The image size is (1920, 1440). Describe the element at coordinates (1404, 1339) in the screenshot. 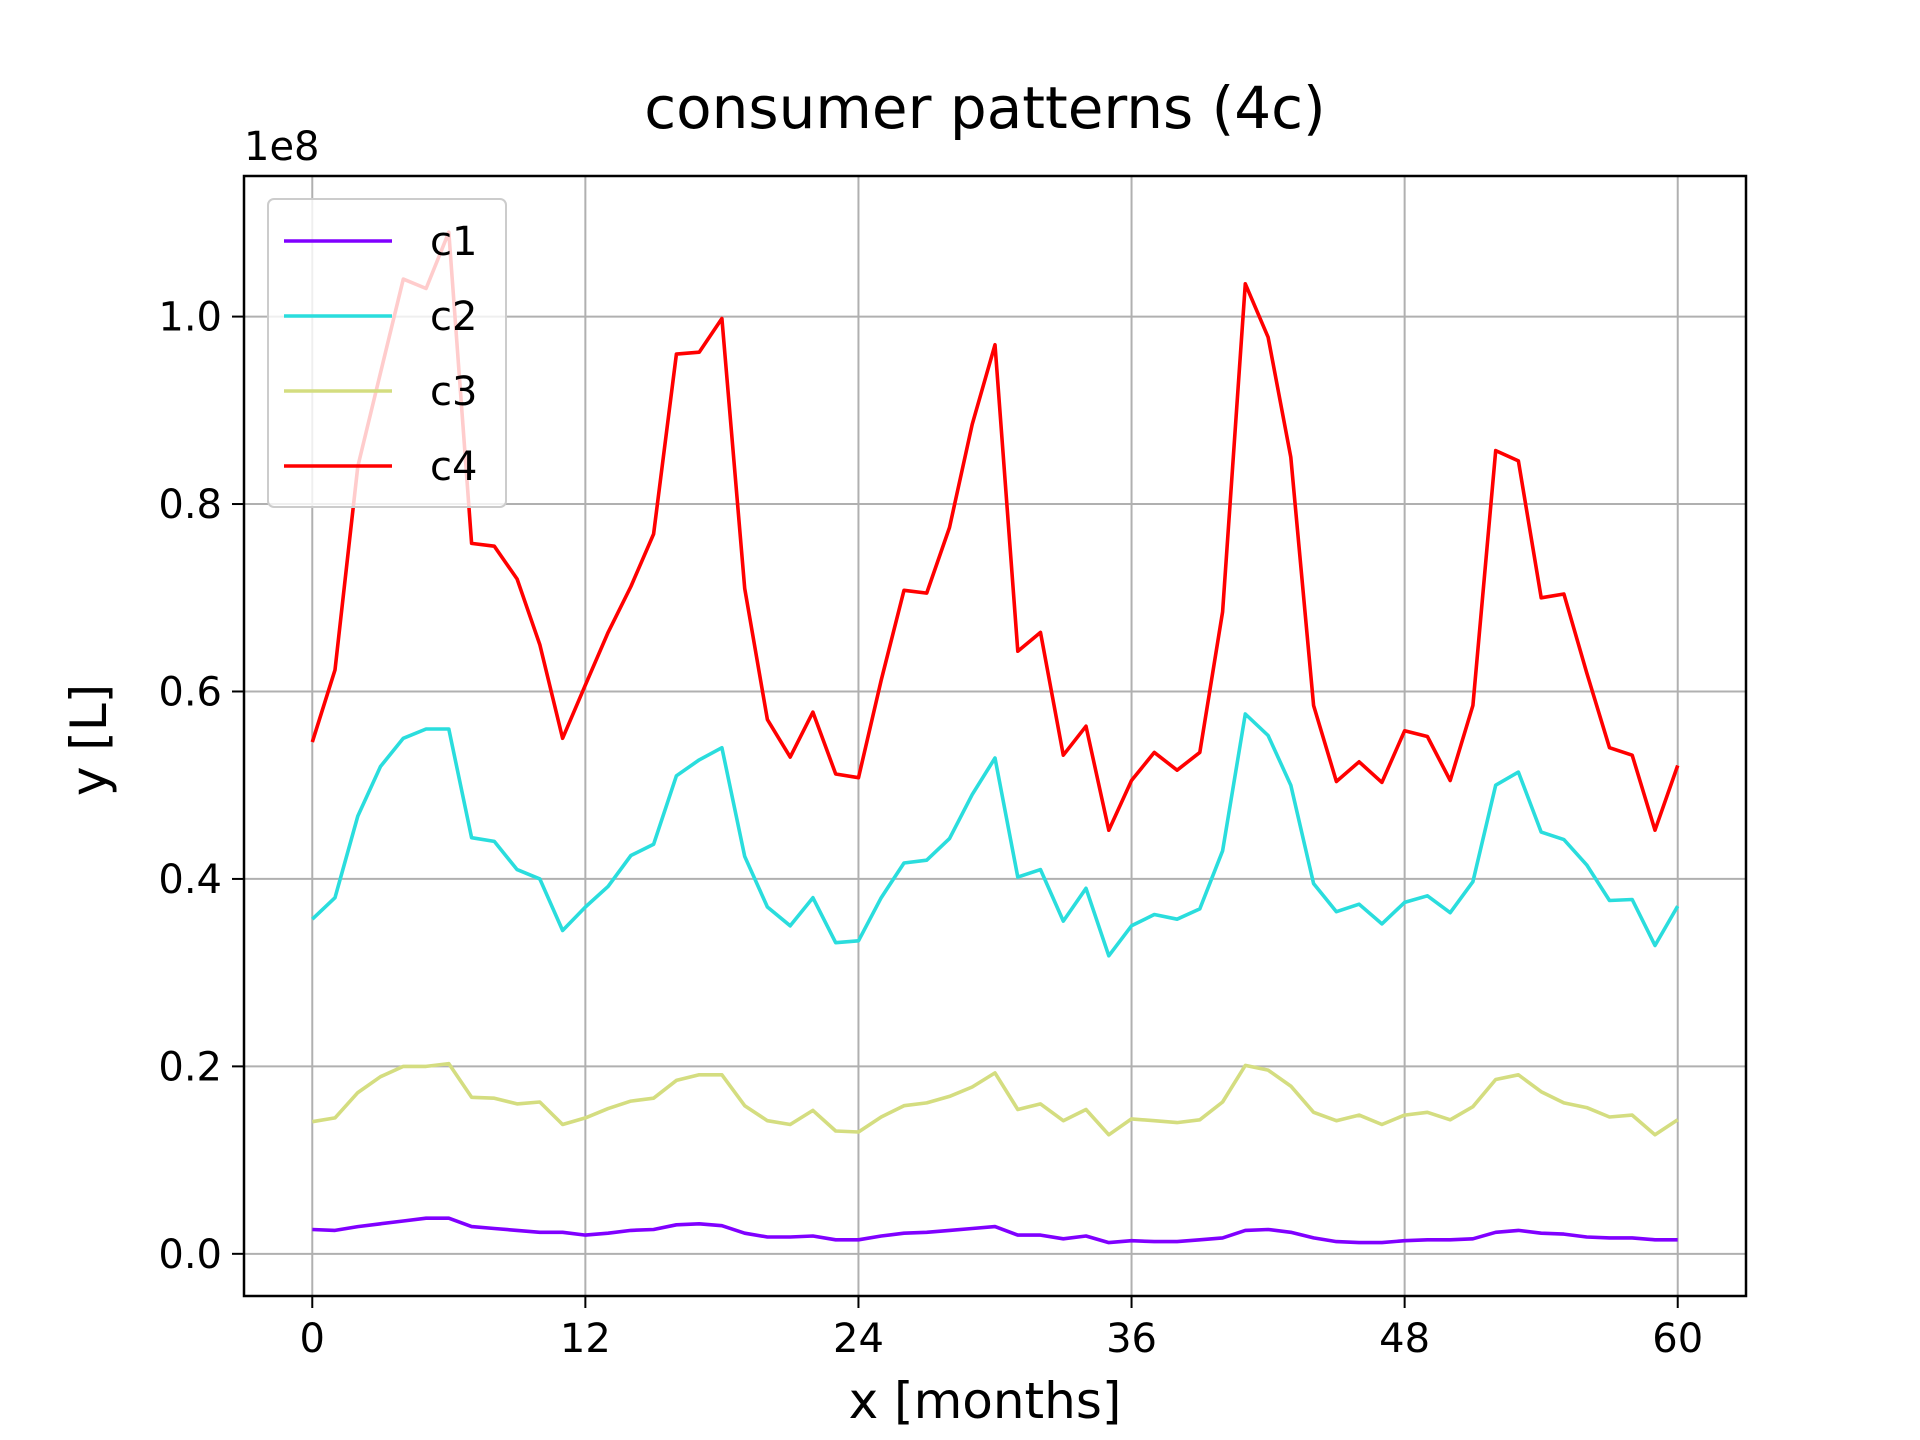

I see `x-tick-label: 48` at that location.